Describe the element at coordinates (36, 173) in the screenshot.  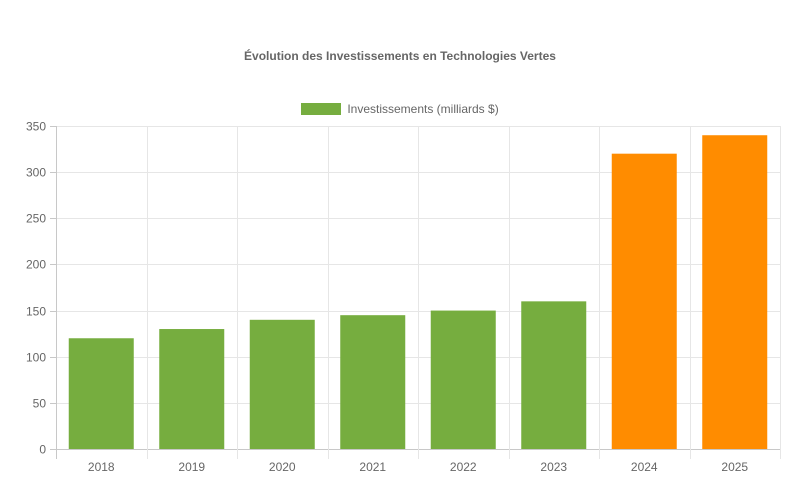
I see `y-tick-label: 300` at that location.